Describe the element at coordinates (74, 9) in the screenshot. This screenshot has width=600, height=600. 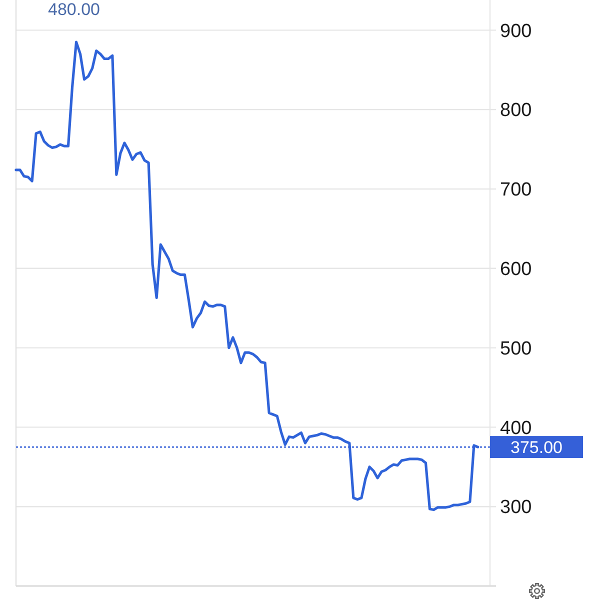
I see `annotation: 480.00` at that location.